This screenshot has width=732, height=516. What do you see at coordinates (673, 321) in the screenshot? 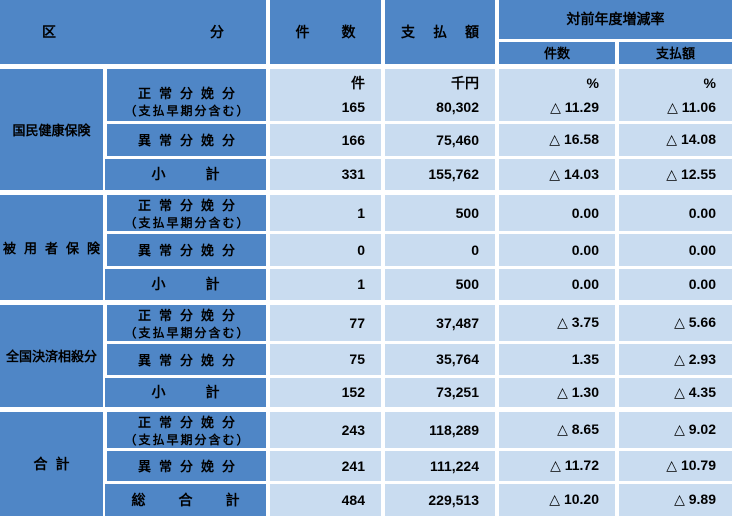
I see `cell-rate-shiharaigaku: △ 5.66` at bounding box center [673, 321].